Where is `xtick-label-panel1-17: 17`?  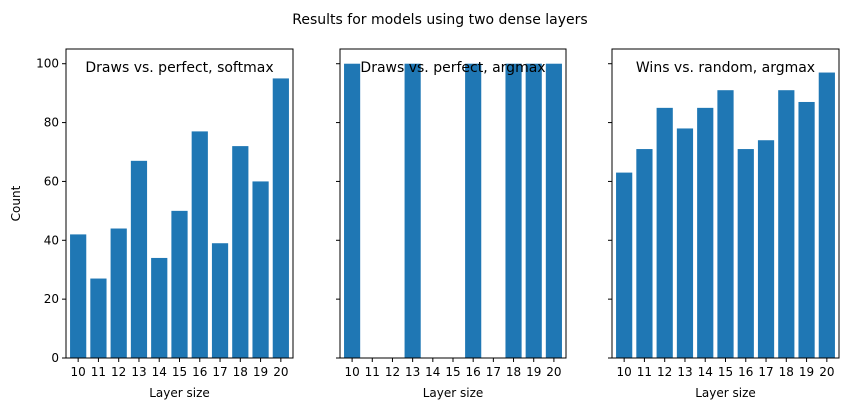
xtick-label-panel1-17: 17 is located at coordinates (219, 372).